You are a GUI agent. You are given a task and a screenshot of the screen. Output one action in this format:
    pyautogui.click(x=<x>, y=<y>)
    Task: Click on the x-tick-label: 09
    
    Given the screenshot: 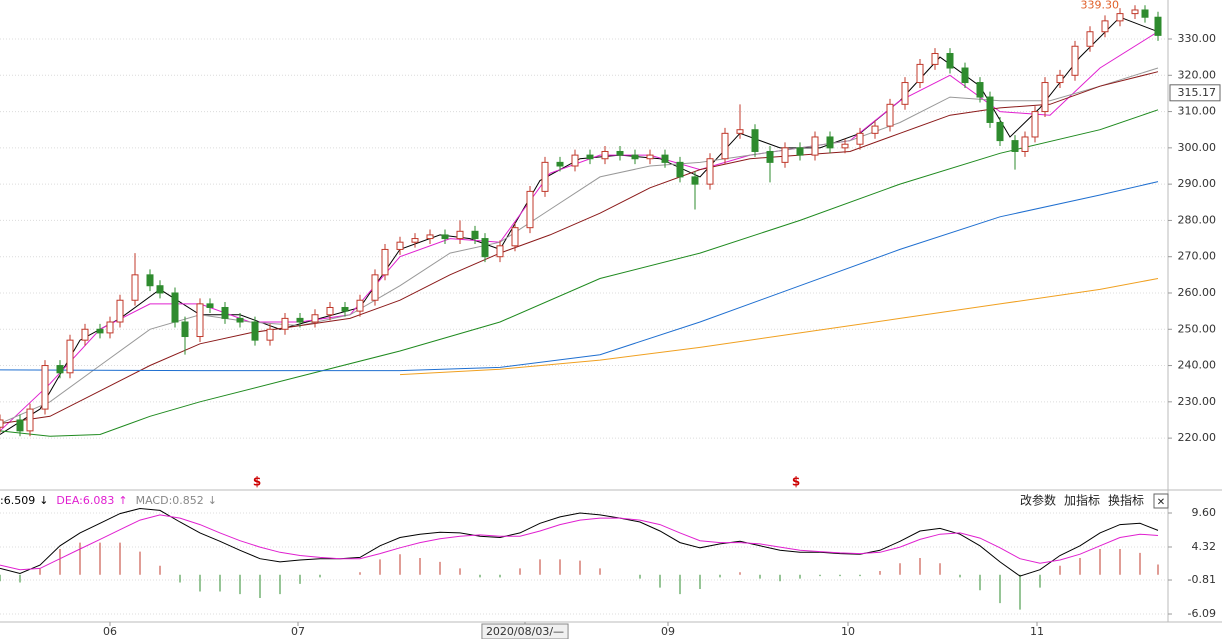 What is the action you would take?
    pyautogui.click(x=668, y=631)
    